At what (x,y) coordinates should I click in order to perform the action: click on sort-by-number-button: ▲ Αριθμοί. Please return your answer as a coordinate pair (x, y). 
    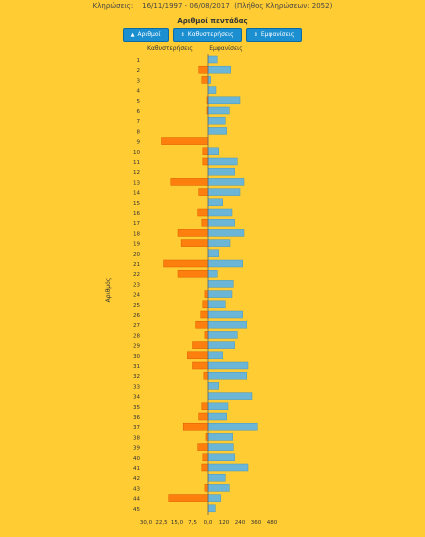
    Looking at the image, I should click on (145, 35).